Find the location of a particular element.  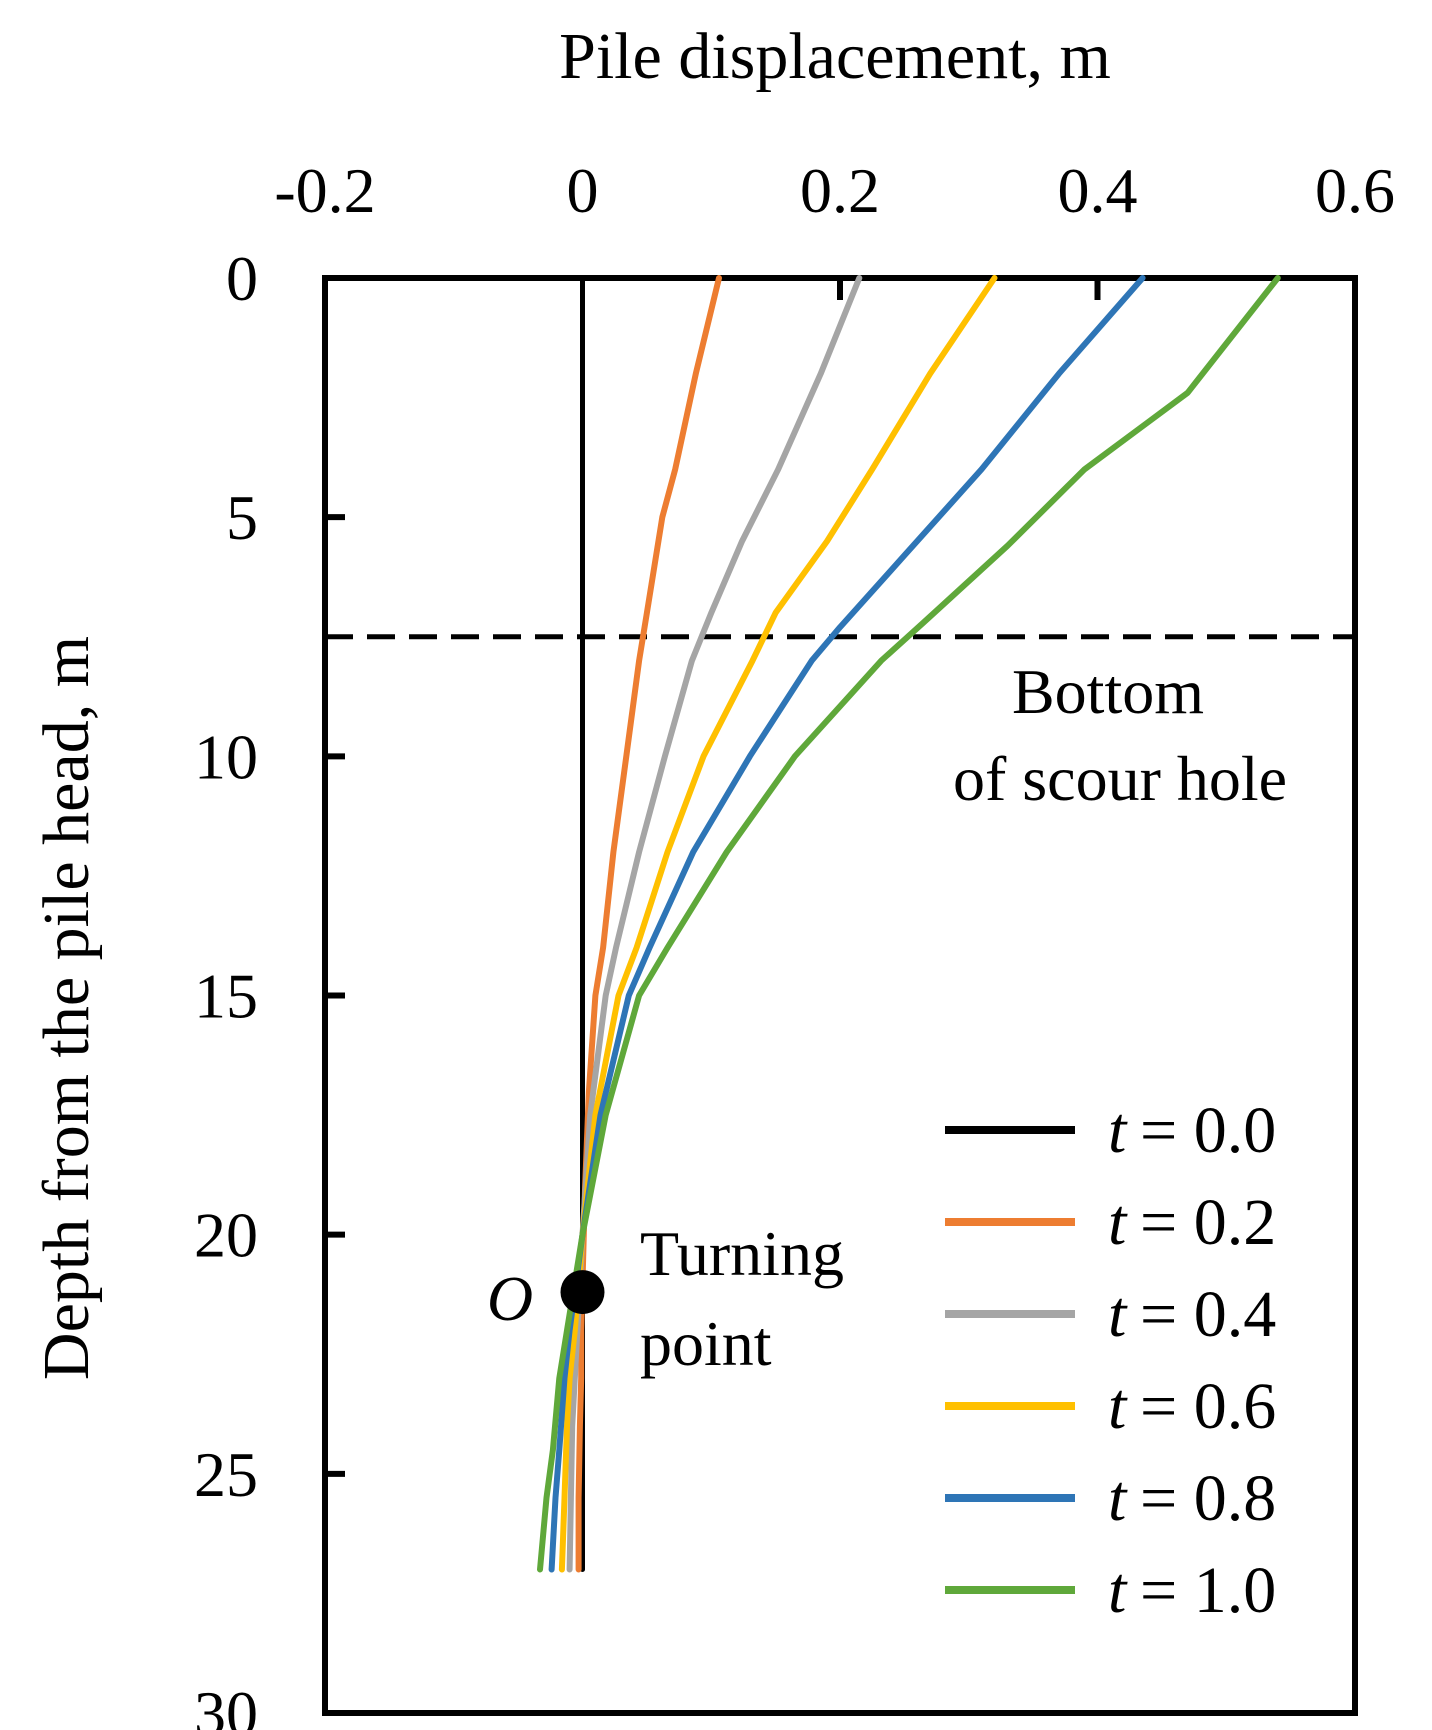

y-tick-label: 30 is located at coordinates (226, 1704).